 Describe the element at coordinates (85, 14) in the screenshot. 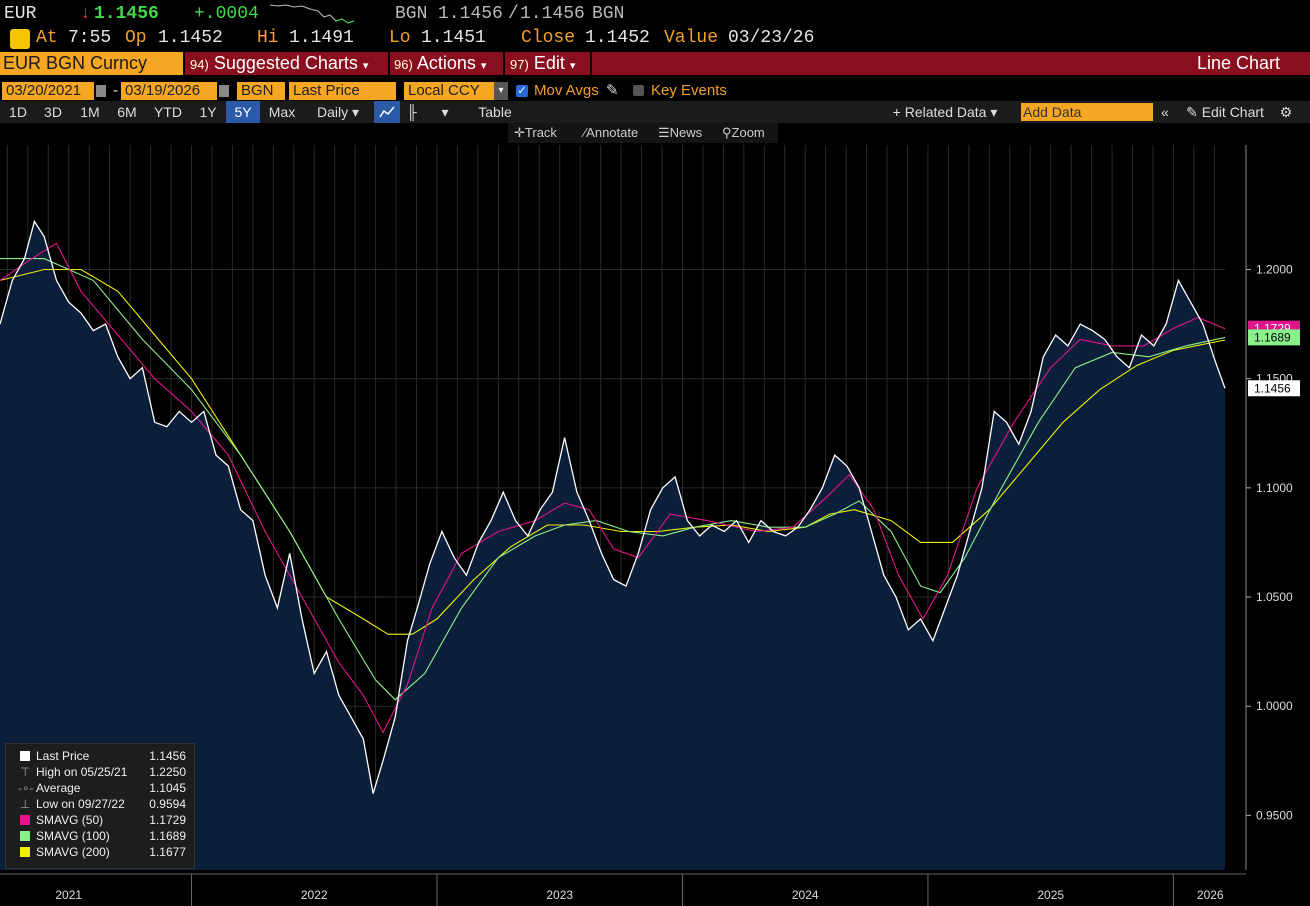

I see `down-arrow-icon: ↓` at that location.